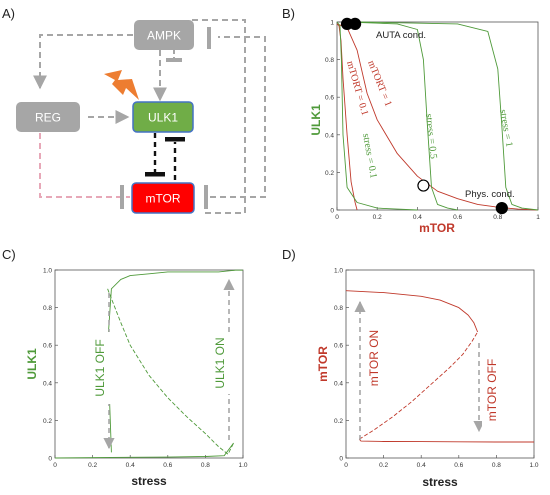 The height and width of the screenshot is (495, 550). Describe the element at coordinates (174, 60) in the screenshot. I see `inhibit-bar-ampk-ulk1` at that location.